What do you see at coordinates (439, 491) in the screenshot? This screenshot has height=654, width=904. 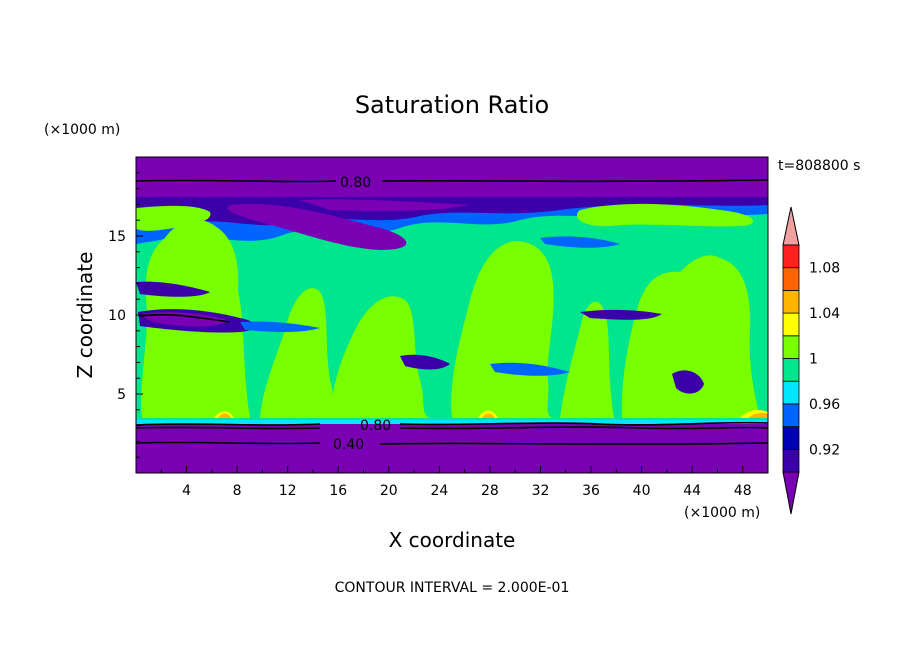 I see `x-tick-label: 24` at bounding box center [439, 491].